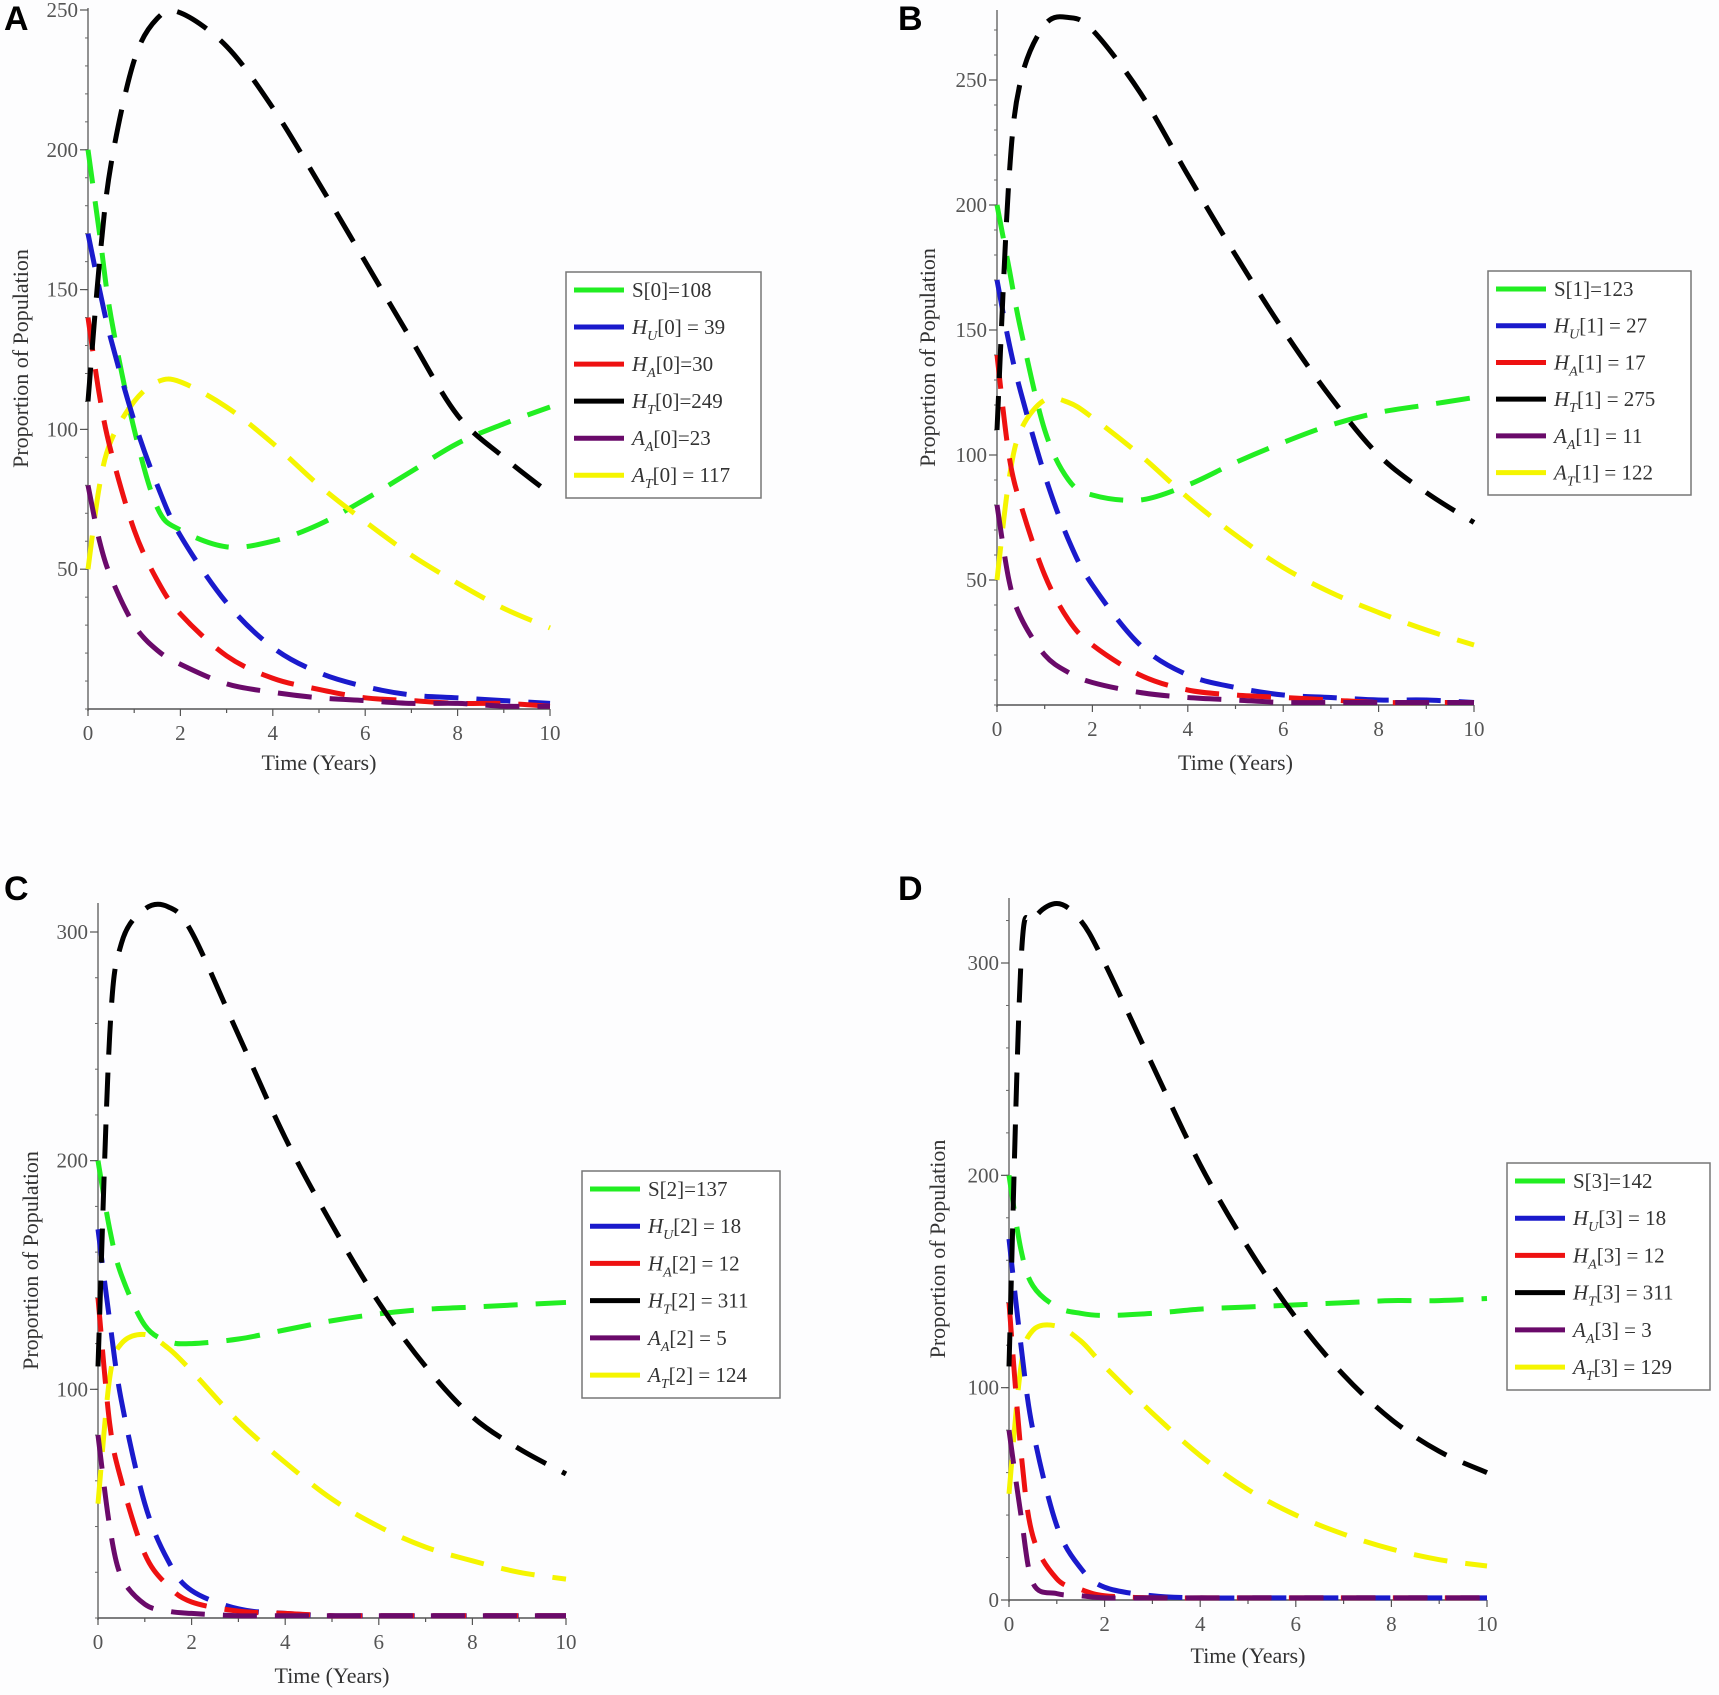 The height and width of the screenshot is (1695, 1719). What do you see at coordinates (1613, 1181) in the screenshot?
I see `legend-label: S[3]=142` at bounding box center [1613, 1181].